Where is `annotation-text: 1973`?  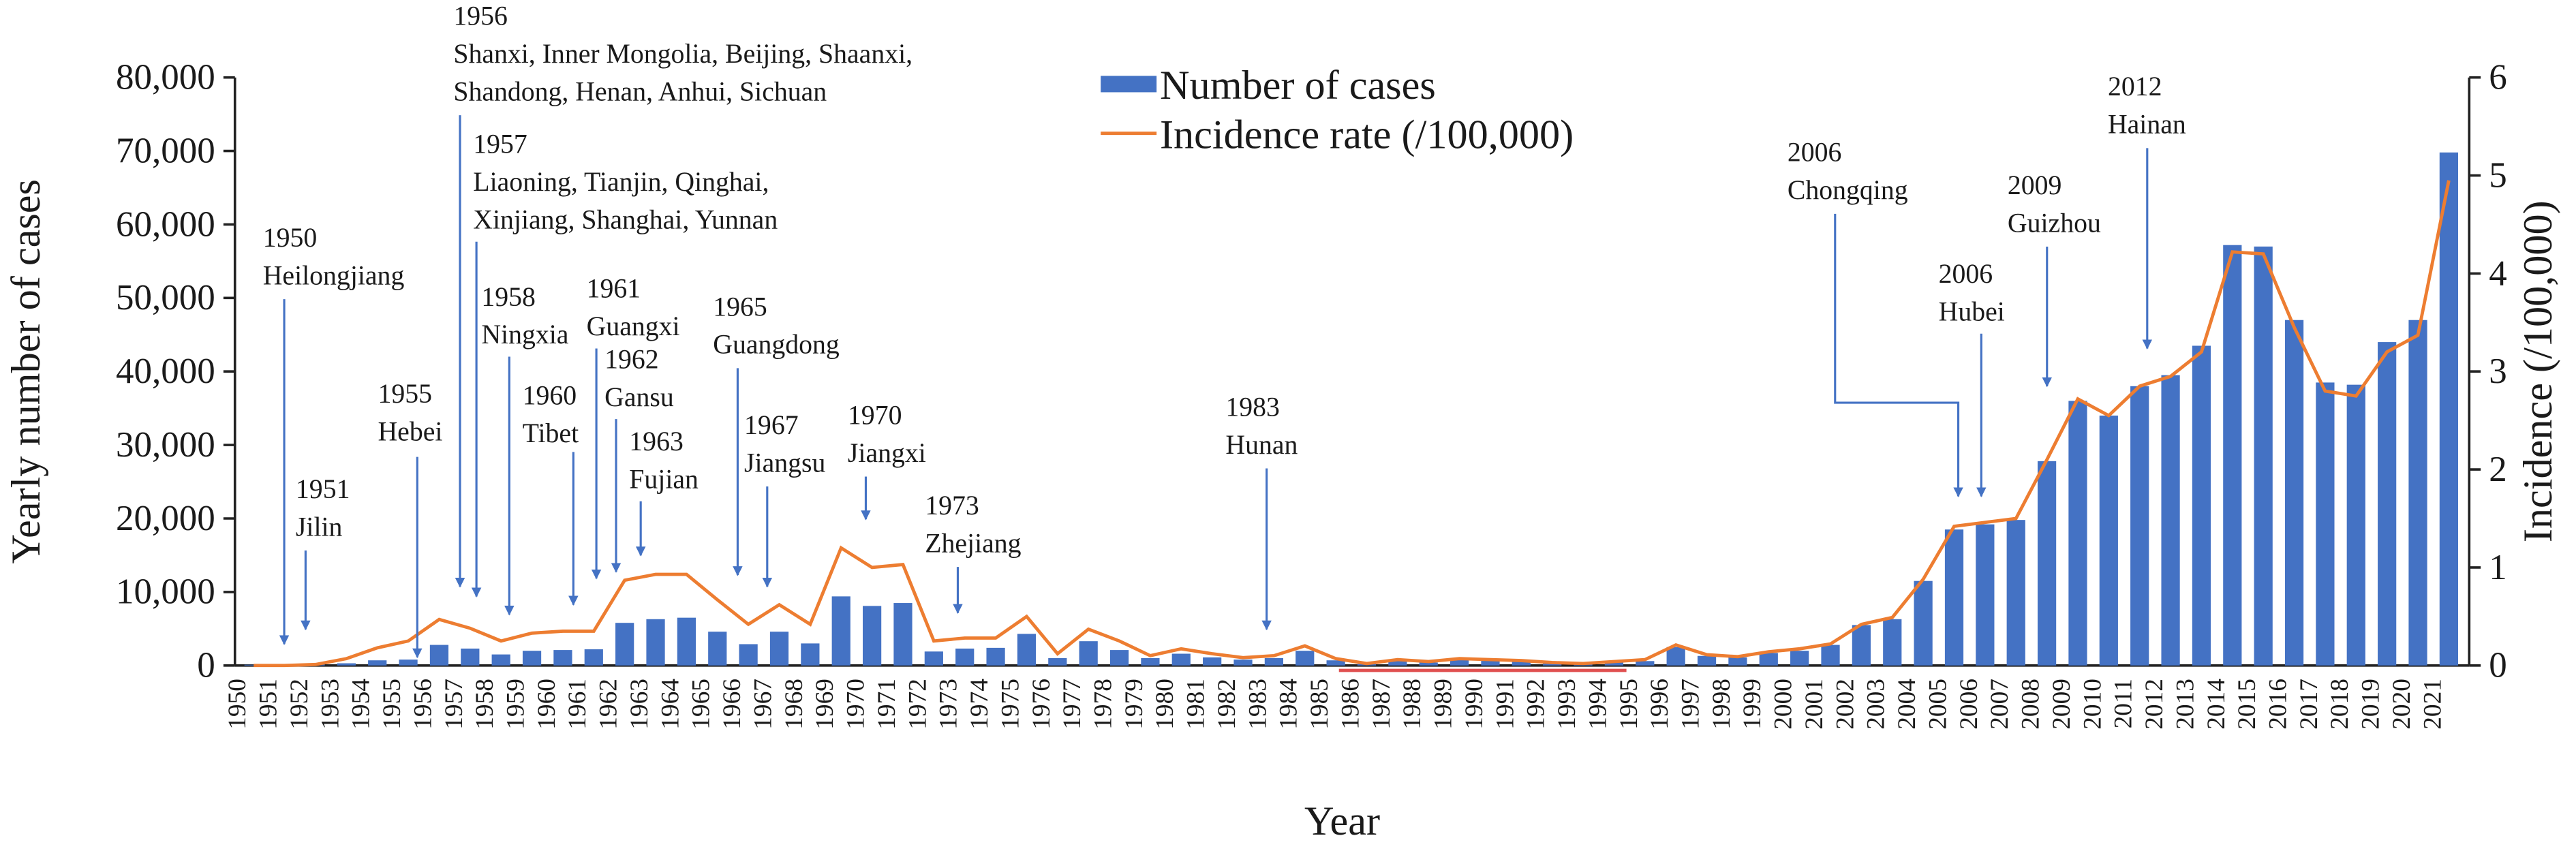 annotation-text: 1973 is located at coordinates (952, 506).